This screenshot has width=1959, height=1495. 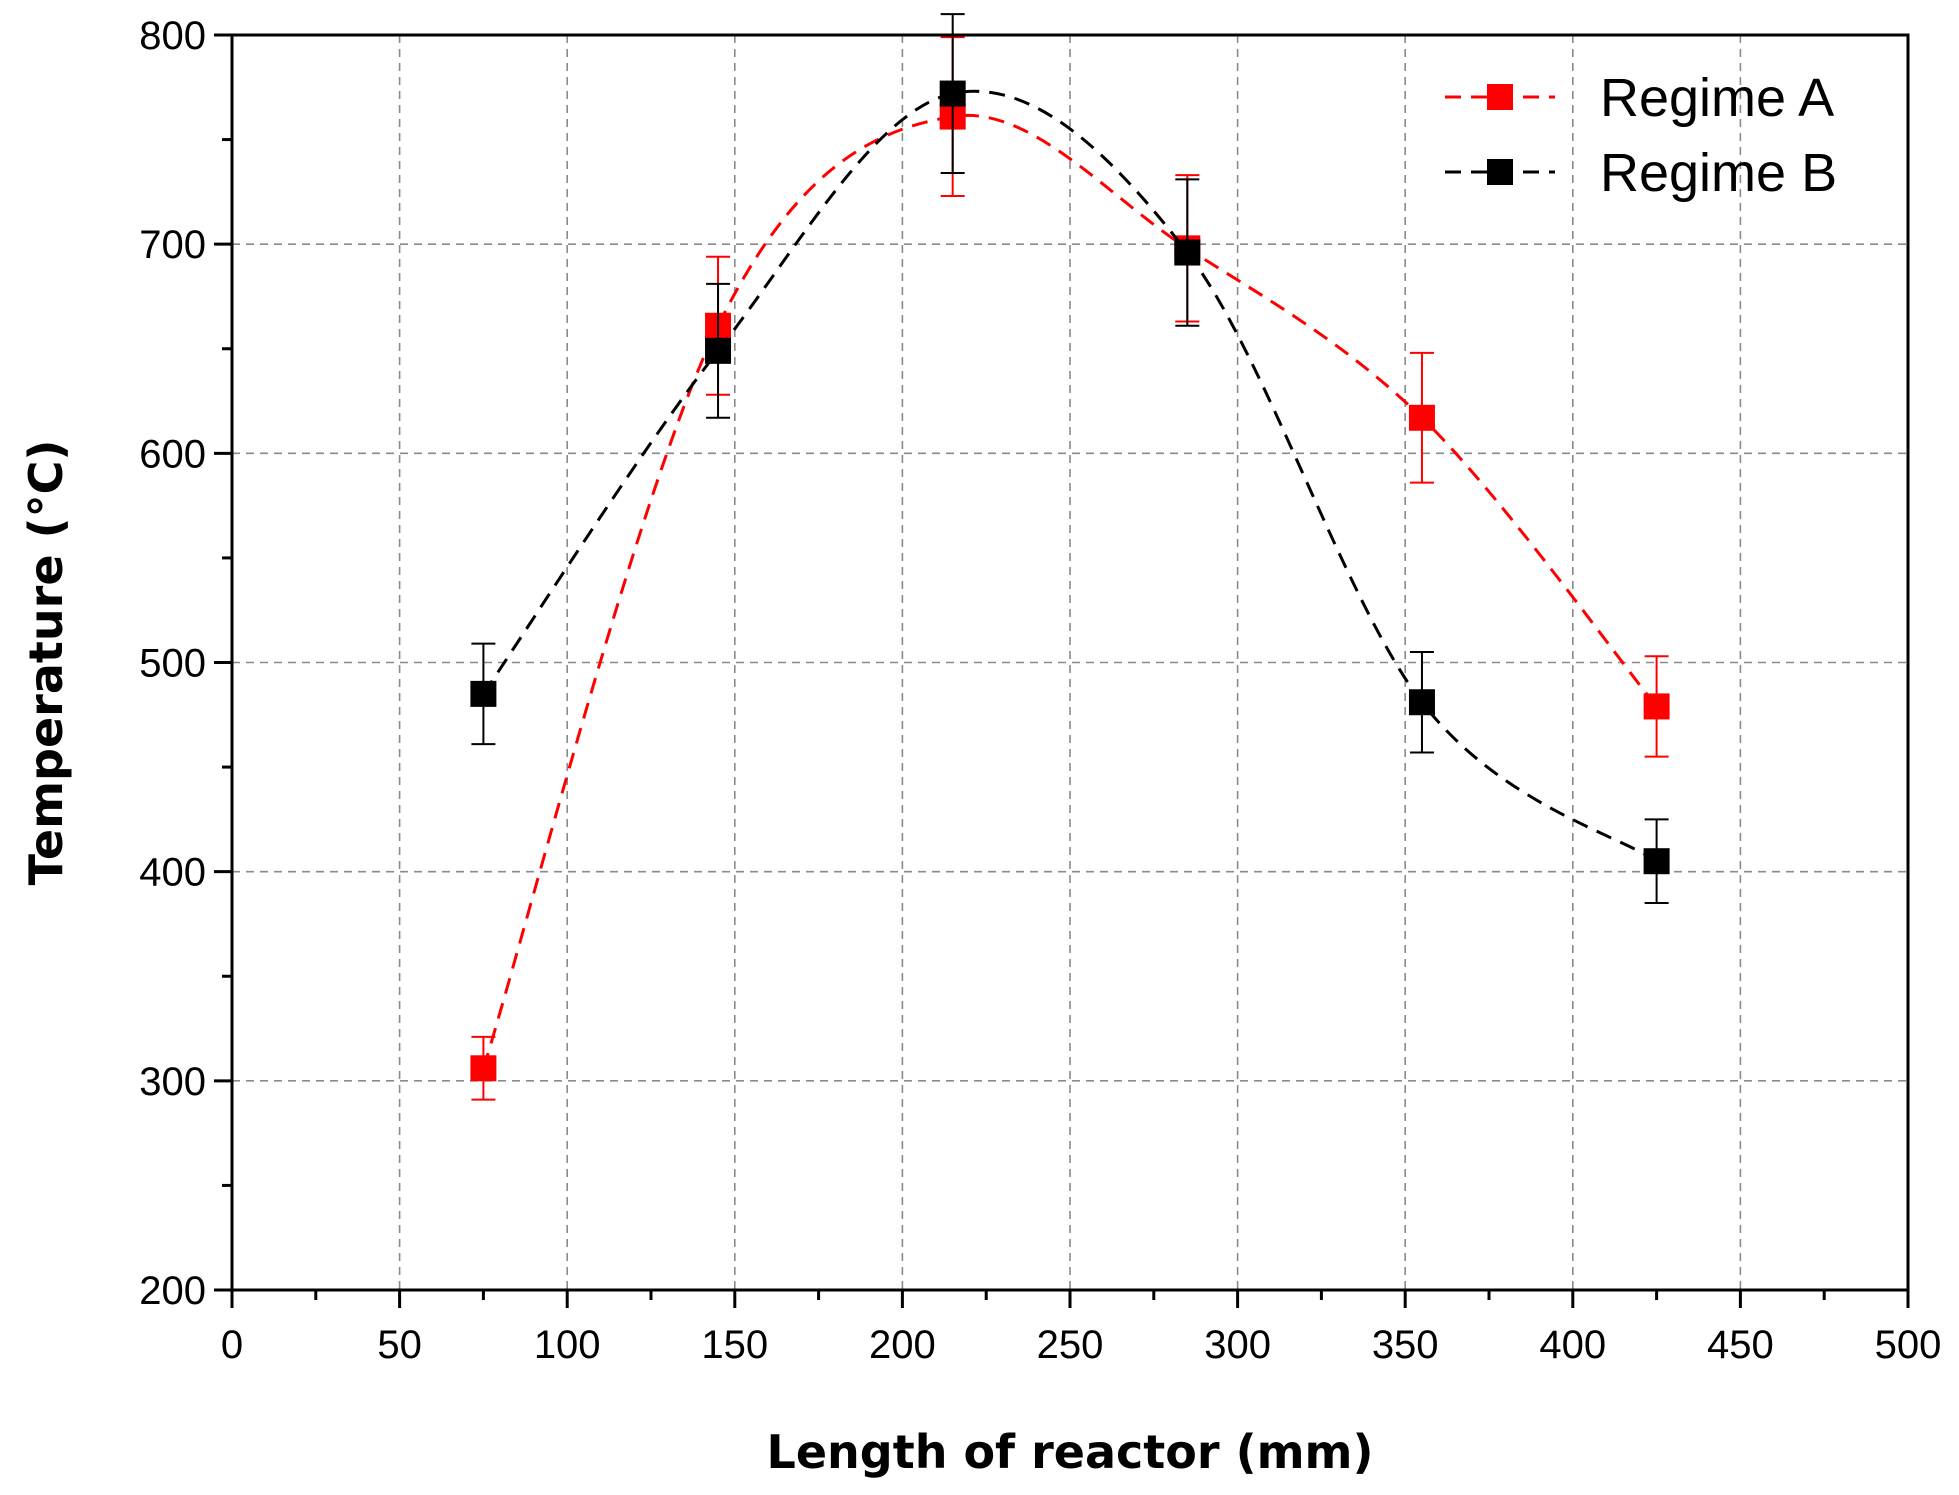 I want to click on x-tick-label: 350, so click(x=1405, y=1345).